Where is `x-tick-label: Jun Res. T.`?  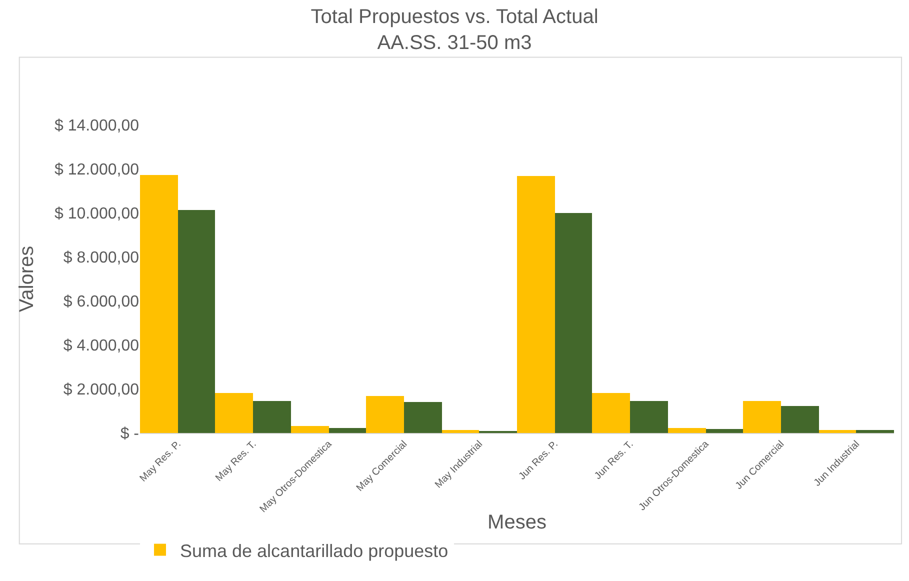 x-tick-label: Jun Res. T. is located at coordinates (614, 460).